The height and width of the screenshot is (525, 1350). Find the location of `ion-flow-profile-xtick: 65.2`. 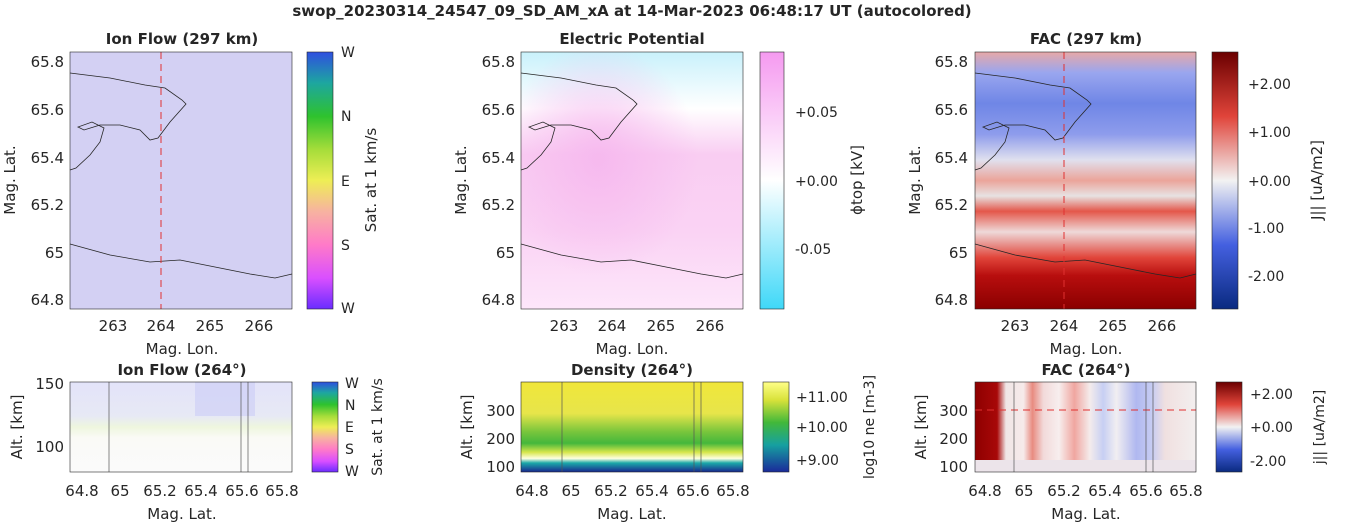

ion-flow-profile-xtick: 65.2 is located at coordinates (159, 491).